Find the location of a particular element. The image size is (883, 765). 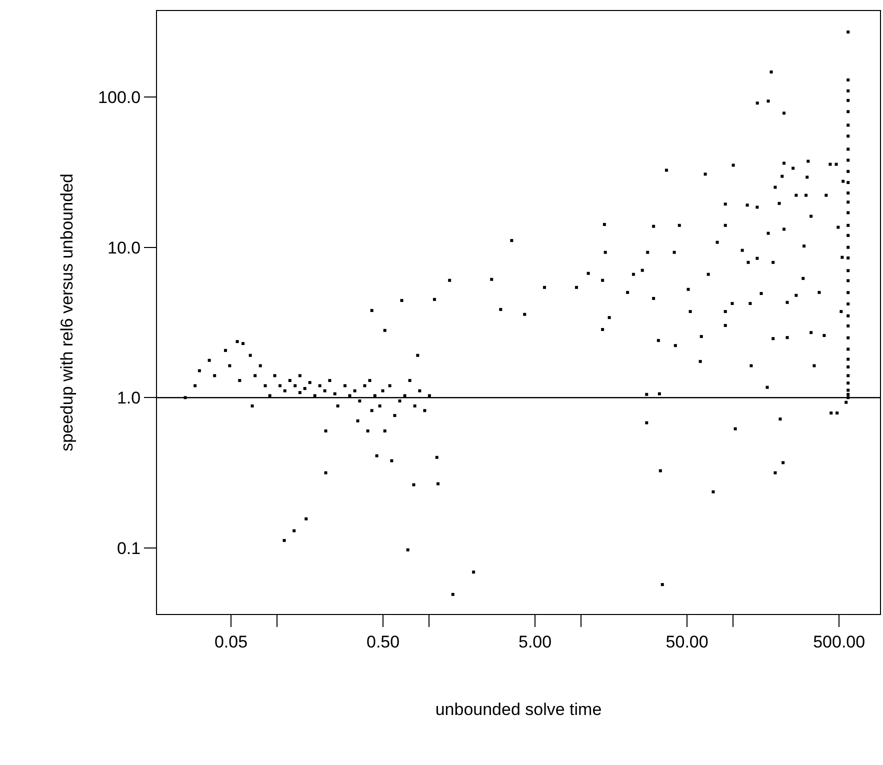

x-axis-title: unbounded solve time is located at coordinates (518, 709).